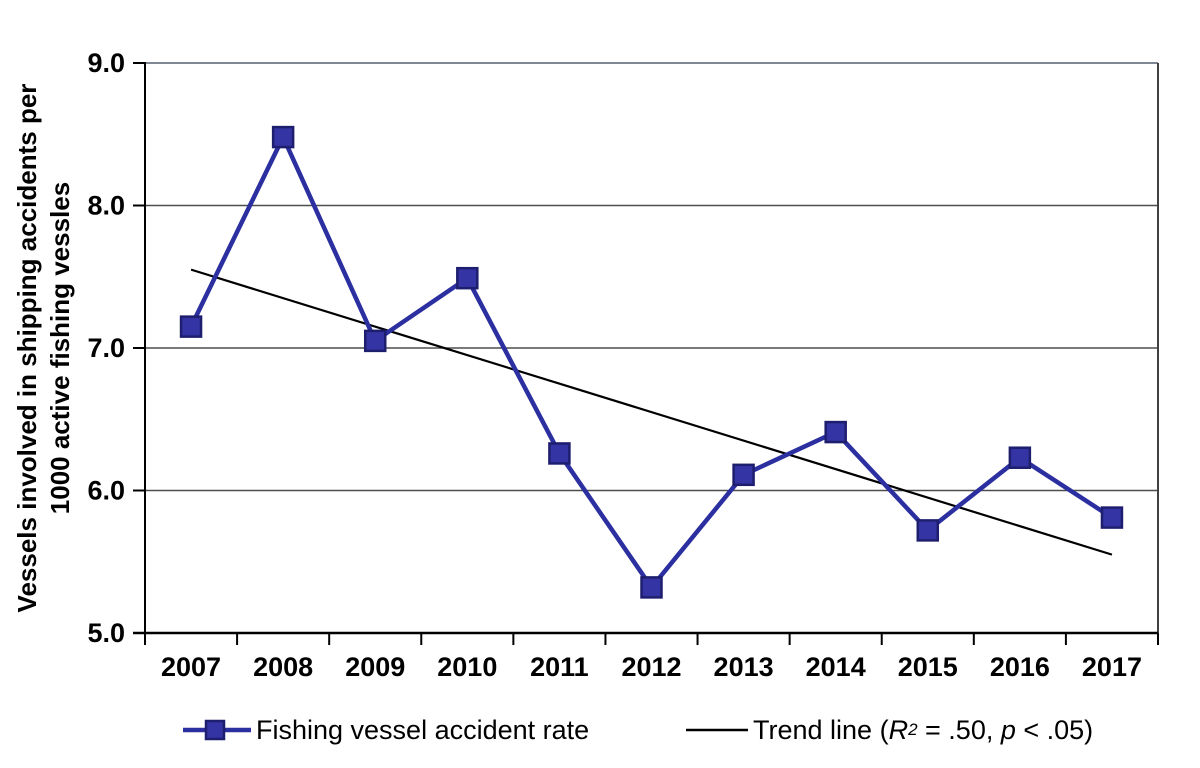 The width and height of the screenshot is (1200, 768). What do you see at coordinates (651, 587) in the screenshot?
I see `data-point-2012` at bounding box center [651, 587].